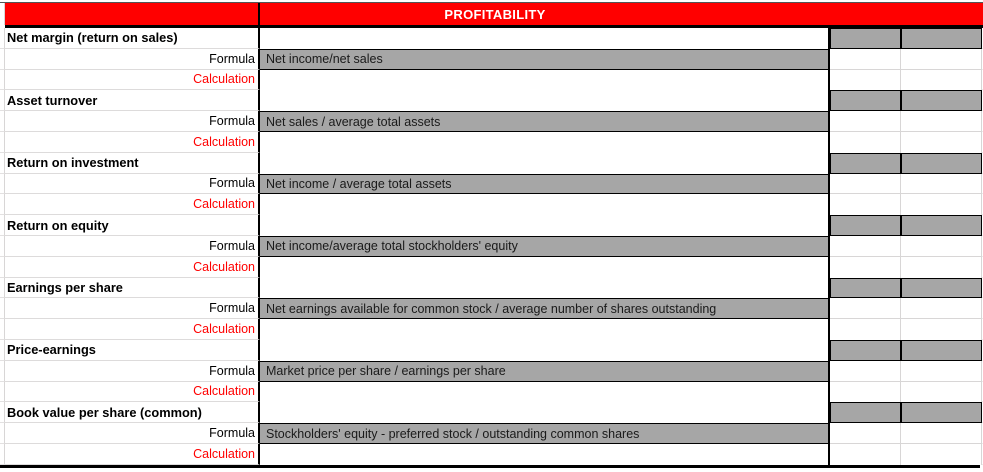 The width and height of the screenshot is (983, 472). What do you see at coordinates (132, 225) in the screenshot?
I see `ratio-name-cell: Return on equity` at bounding box center [132, 225].